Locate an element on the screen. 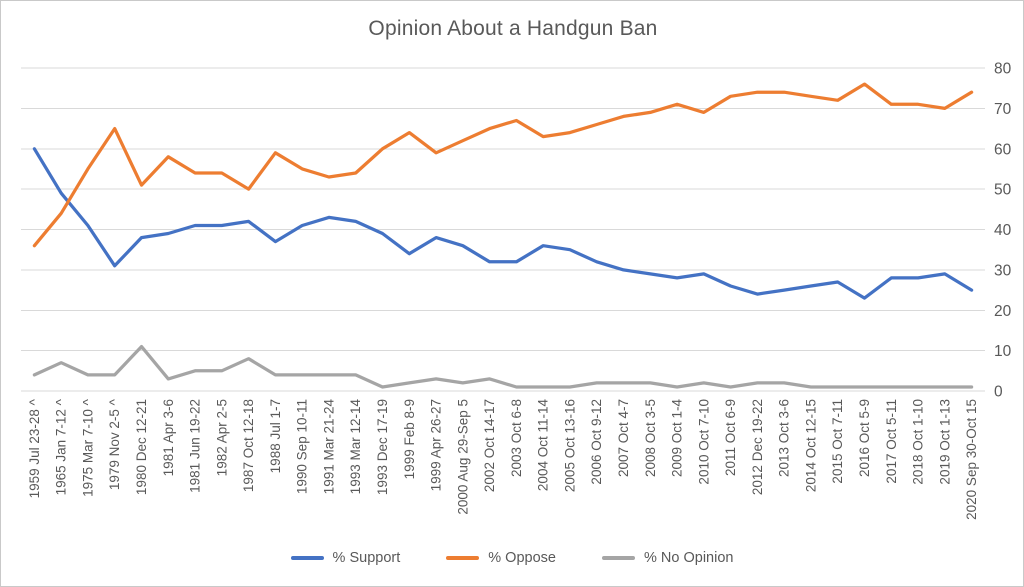 Image resolution: width=1024 pixels, height=587 pixels. x-axis-label: 1965 Jan 7-12 ^ is located at coordinates (61, 446).